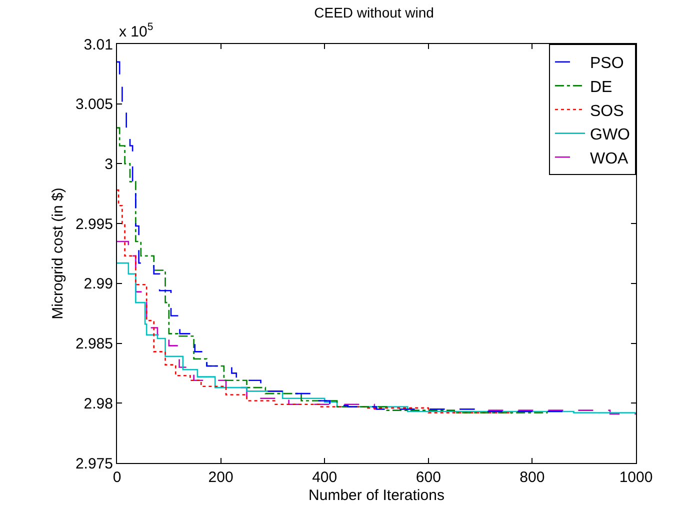  What do you see at coordinates (601, 87) in the screenshot?
I see `legend-label: DE` at bounding box center [601, 87].